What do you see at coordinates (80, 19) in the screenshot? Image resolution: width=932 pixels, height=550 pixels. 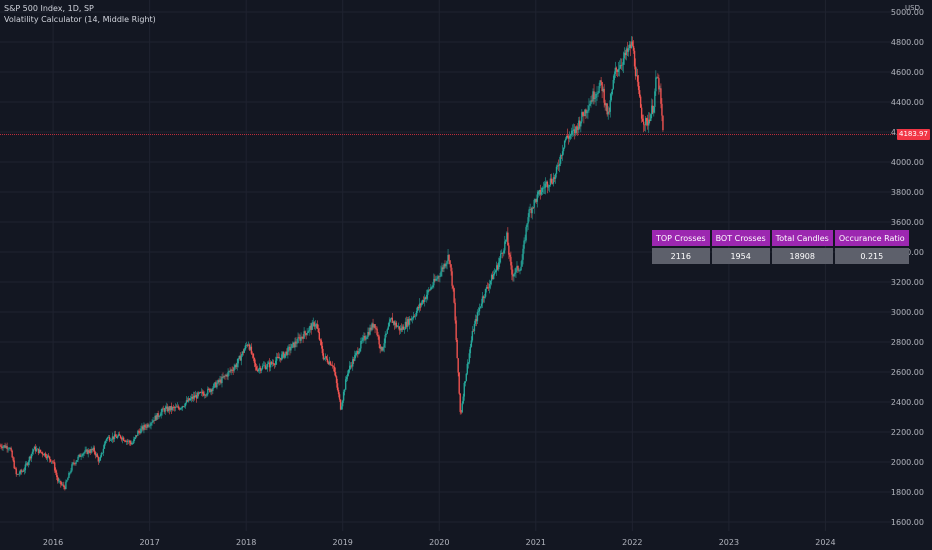 I see `indicator-label: Volatility Calculator (14, Middle Right)` at bounding box center [80, 19].